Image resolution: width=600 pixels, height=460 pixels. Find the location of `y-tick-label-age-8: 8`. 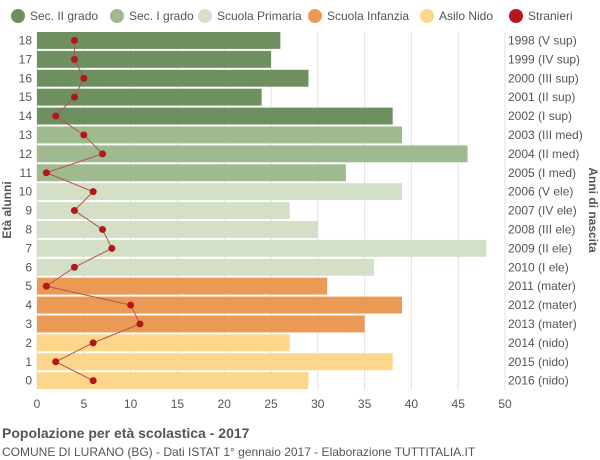

y-tick-label-age-8: 8 is located at coordinates (28, 229).